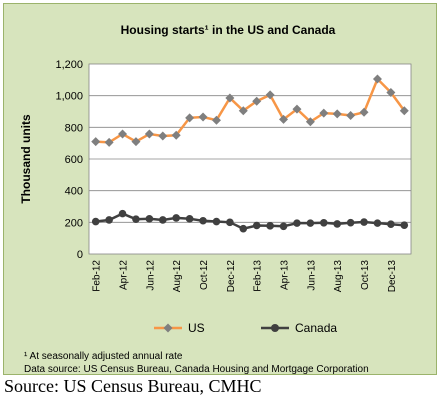 The image size is (444, 401). Describe the element at coordinates (196, 328) in the screenshot. I see `legend-label-us: US` at that location.